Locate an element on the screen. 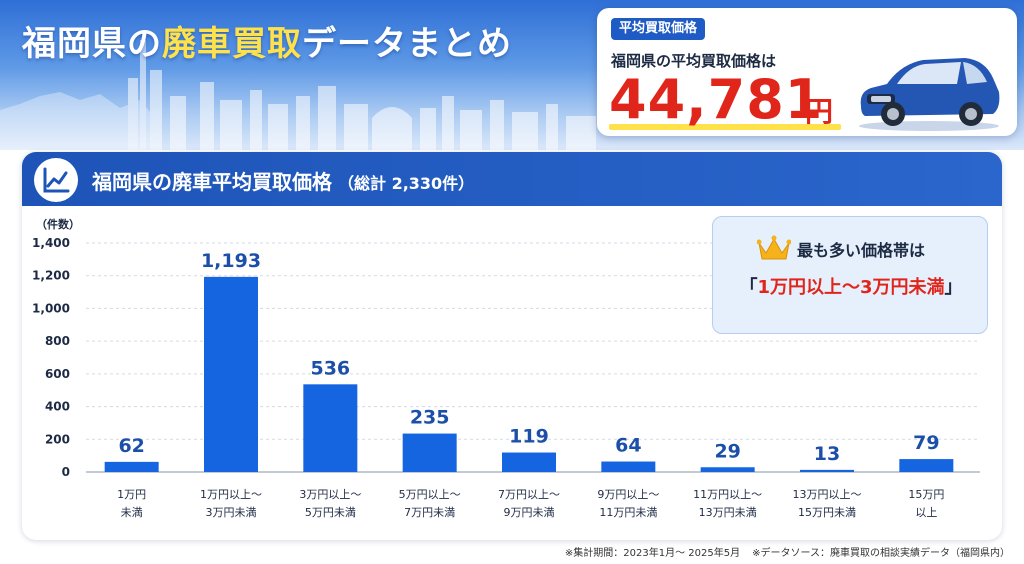  y-tick-label: 1,000 is located at coordinates (51, 308).